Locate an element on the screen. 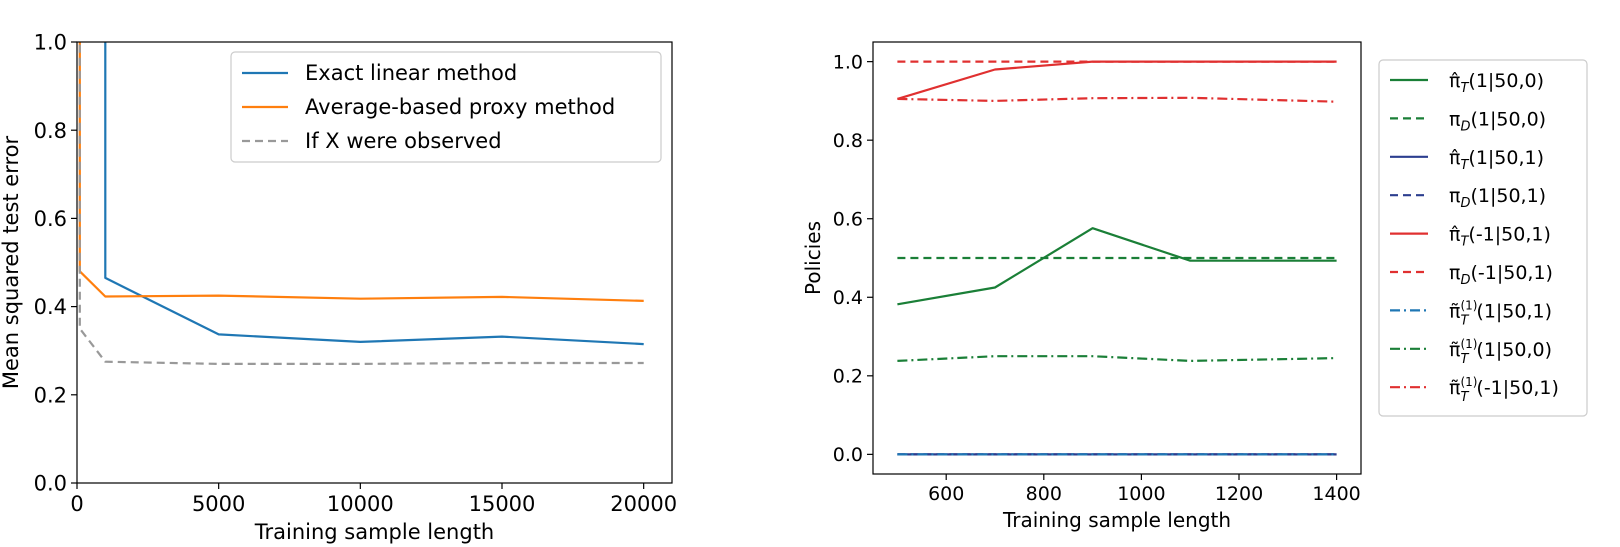  legend-label-1: Average-based proxy method is located at coordinates (460, 107).